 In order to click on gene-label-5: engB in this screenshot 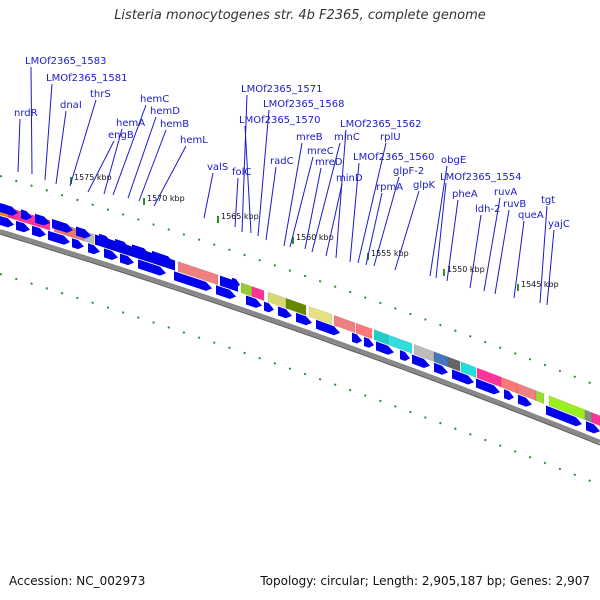, I will do `click(121, 135)`.